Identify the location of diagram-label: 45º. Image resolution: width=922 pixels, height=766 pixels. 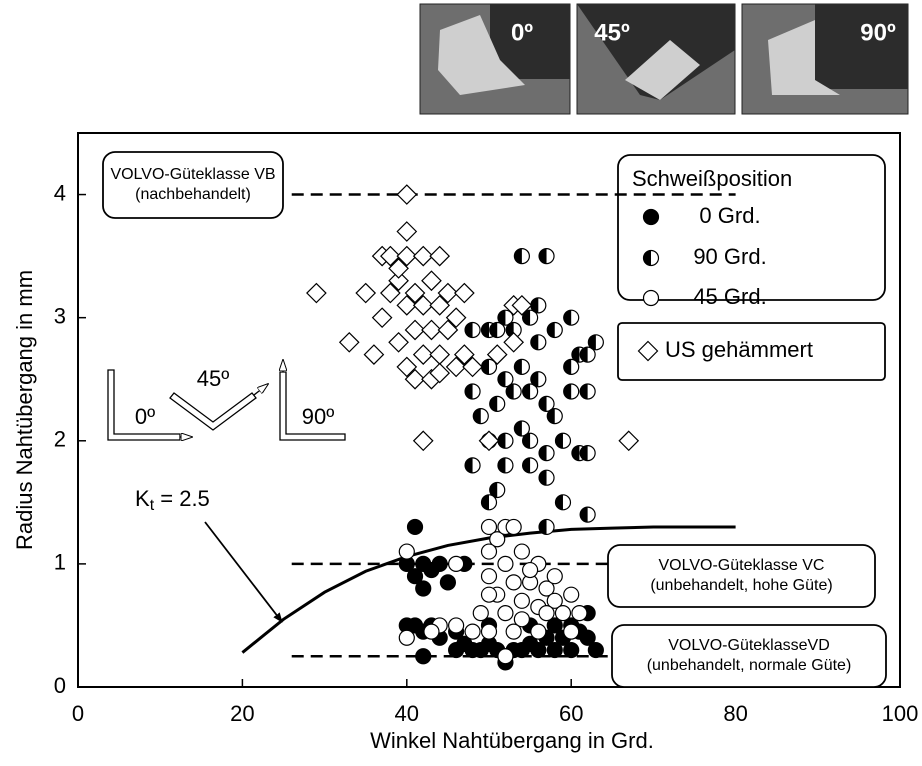
(213, 378).